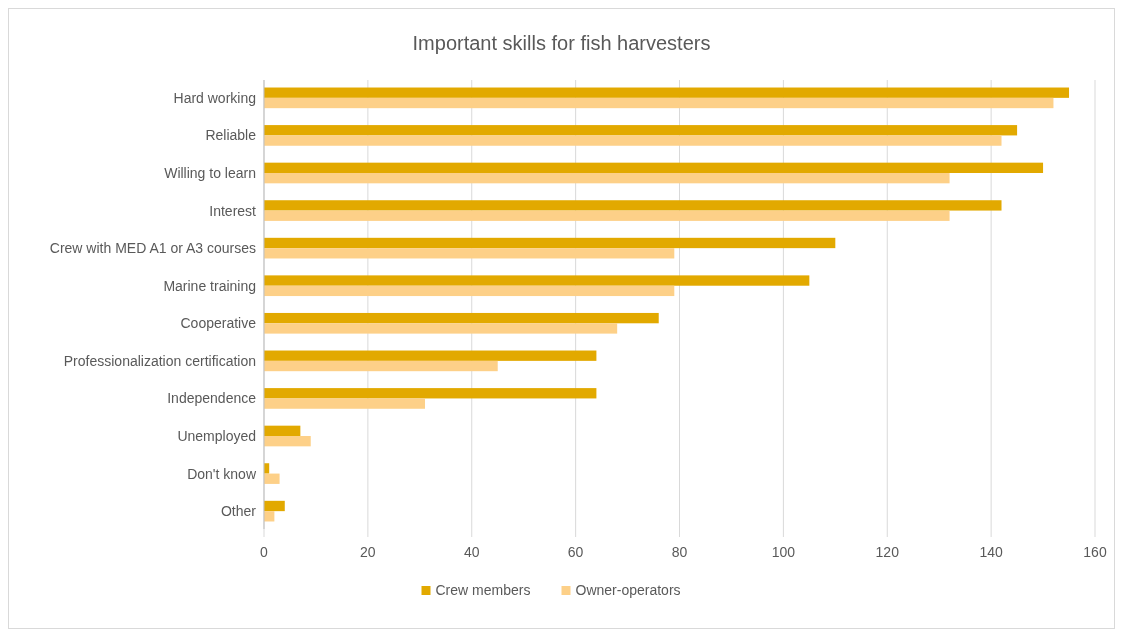 This screenshot has height=637, width=1123. What do you see at coordinates (483, 590) in the screenshot?
I see `legend-label: Crew members` at bounding box center [483, 590].